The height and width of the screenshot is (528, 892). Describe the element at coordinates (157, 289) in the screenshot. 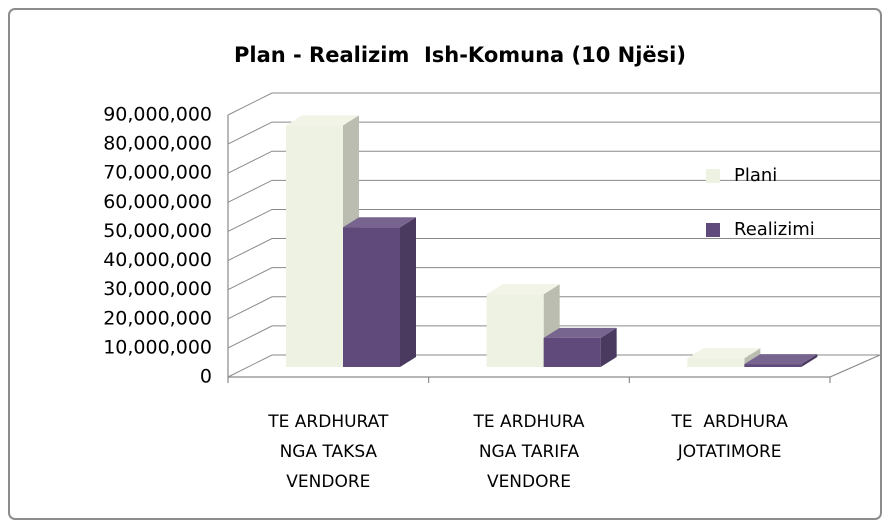

I see `y-tick-label: 30,000,000` at that location.